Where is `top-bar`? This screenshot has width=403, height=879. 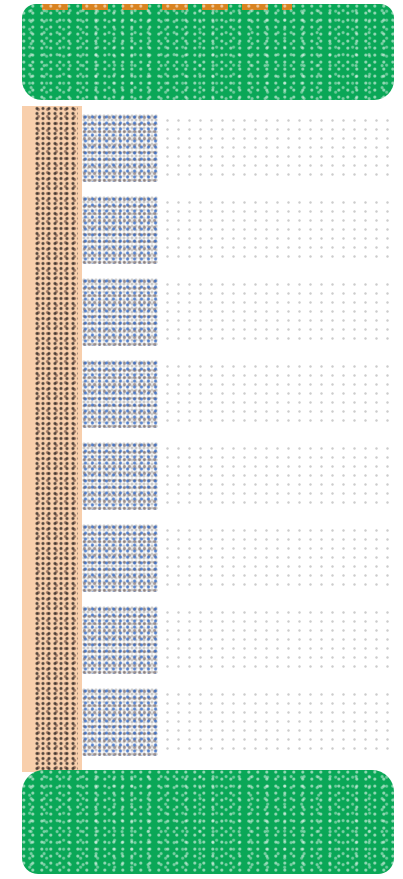 top-bar is located at coordinates (208, 52).